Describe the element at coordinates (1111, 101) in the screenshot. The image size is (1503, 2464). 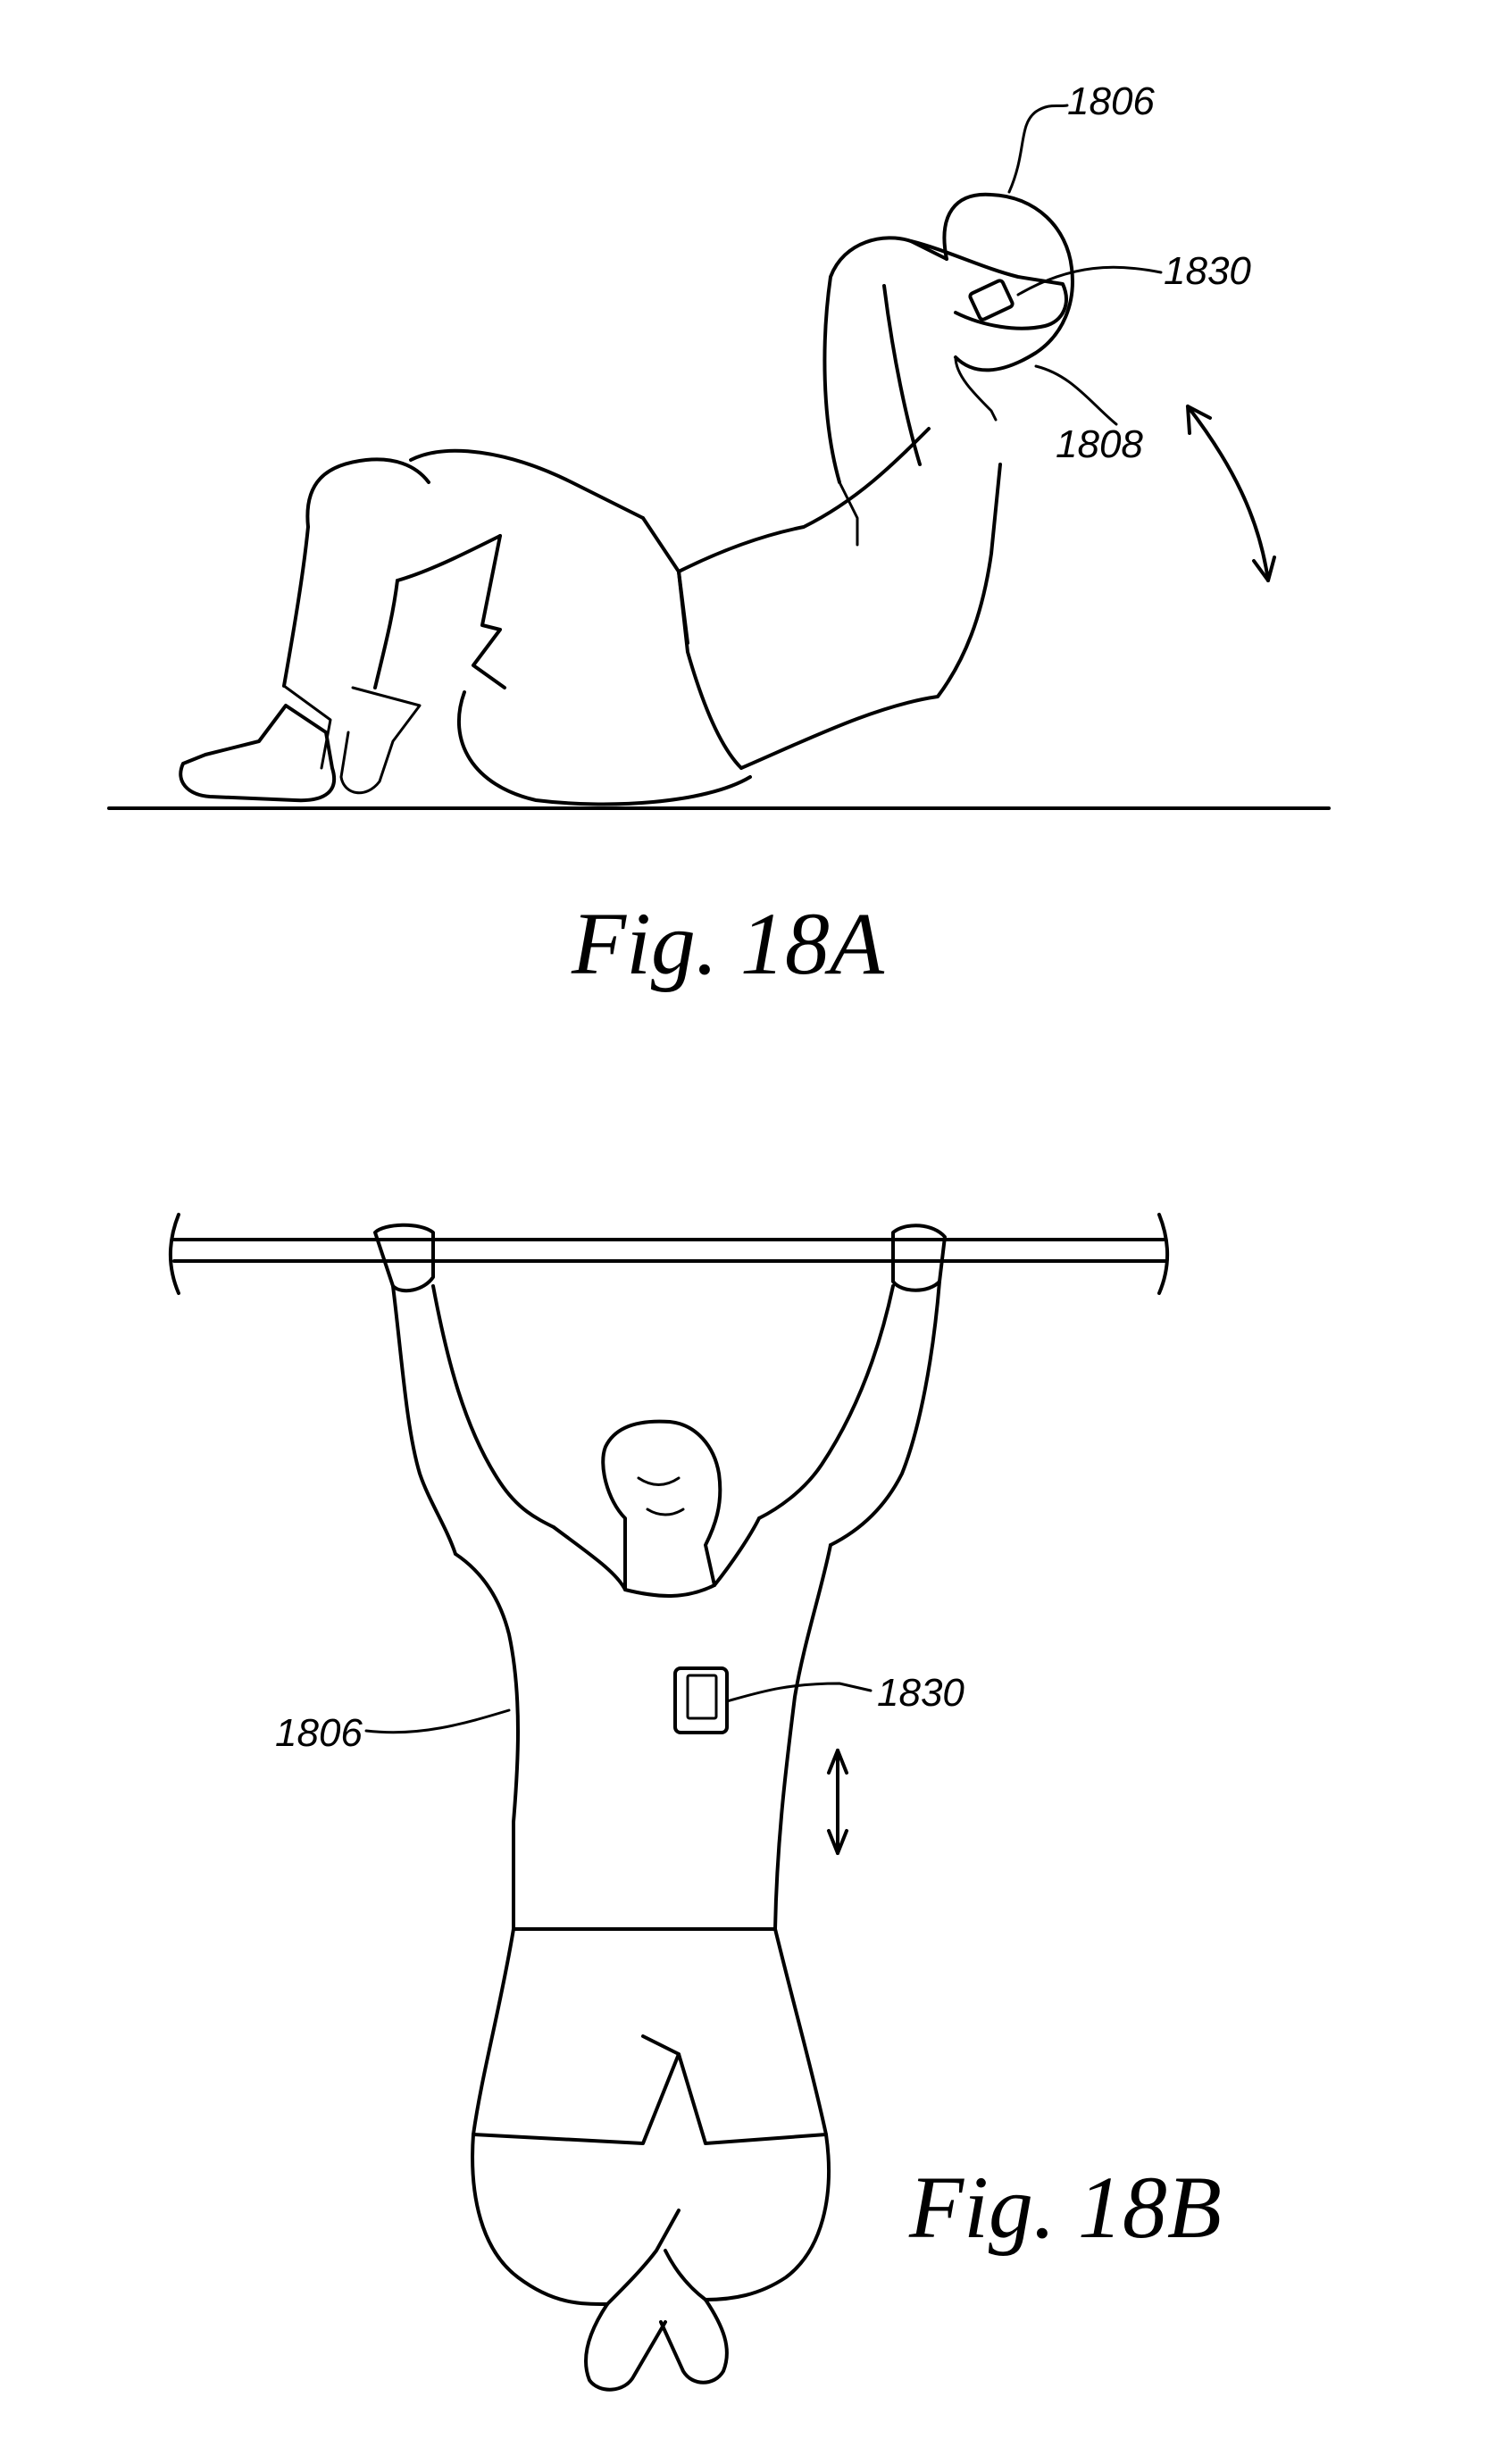
I see `label-1806-a: 1806` at that location.